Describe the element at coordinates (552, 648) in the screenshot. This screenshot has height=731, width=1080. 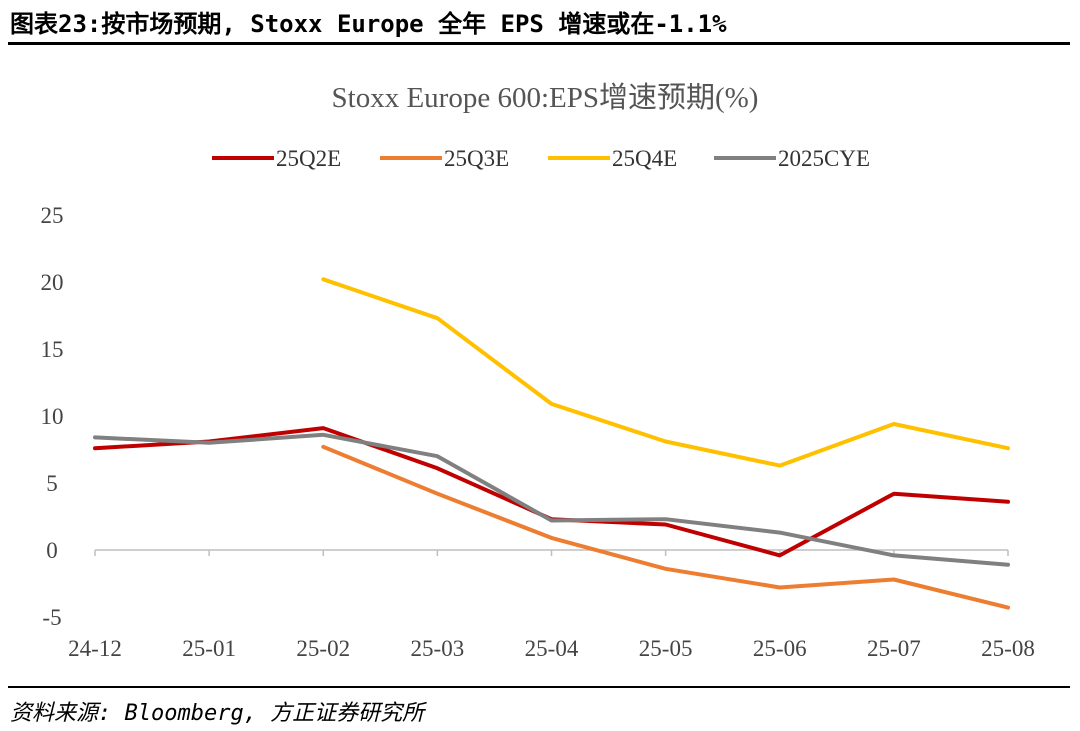
I see `x-tick-label: 25-04` at that location.